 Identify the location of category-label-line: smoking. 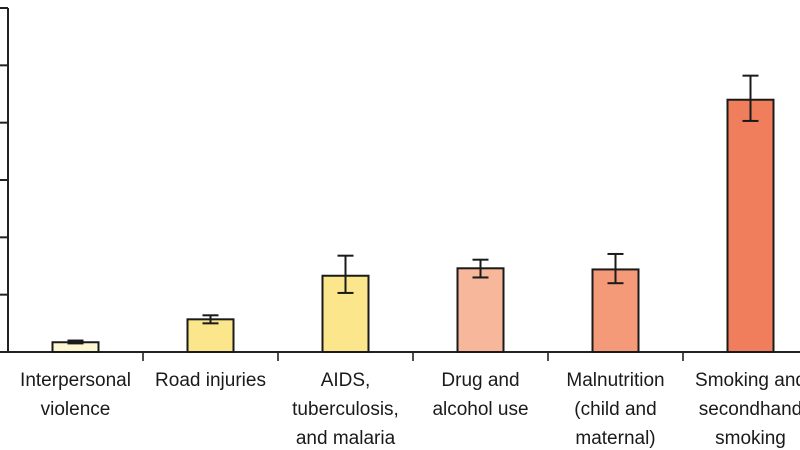
(750, 438).